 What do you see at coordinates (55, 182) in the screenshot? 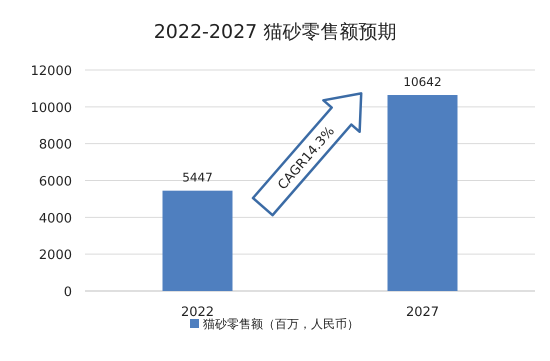
I see `y-tick-label: 6000` at bounding box center [55, 182].